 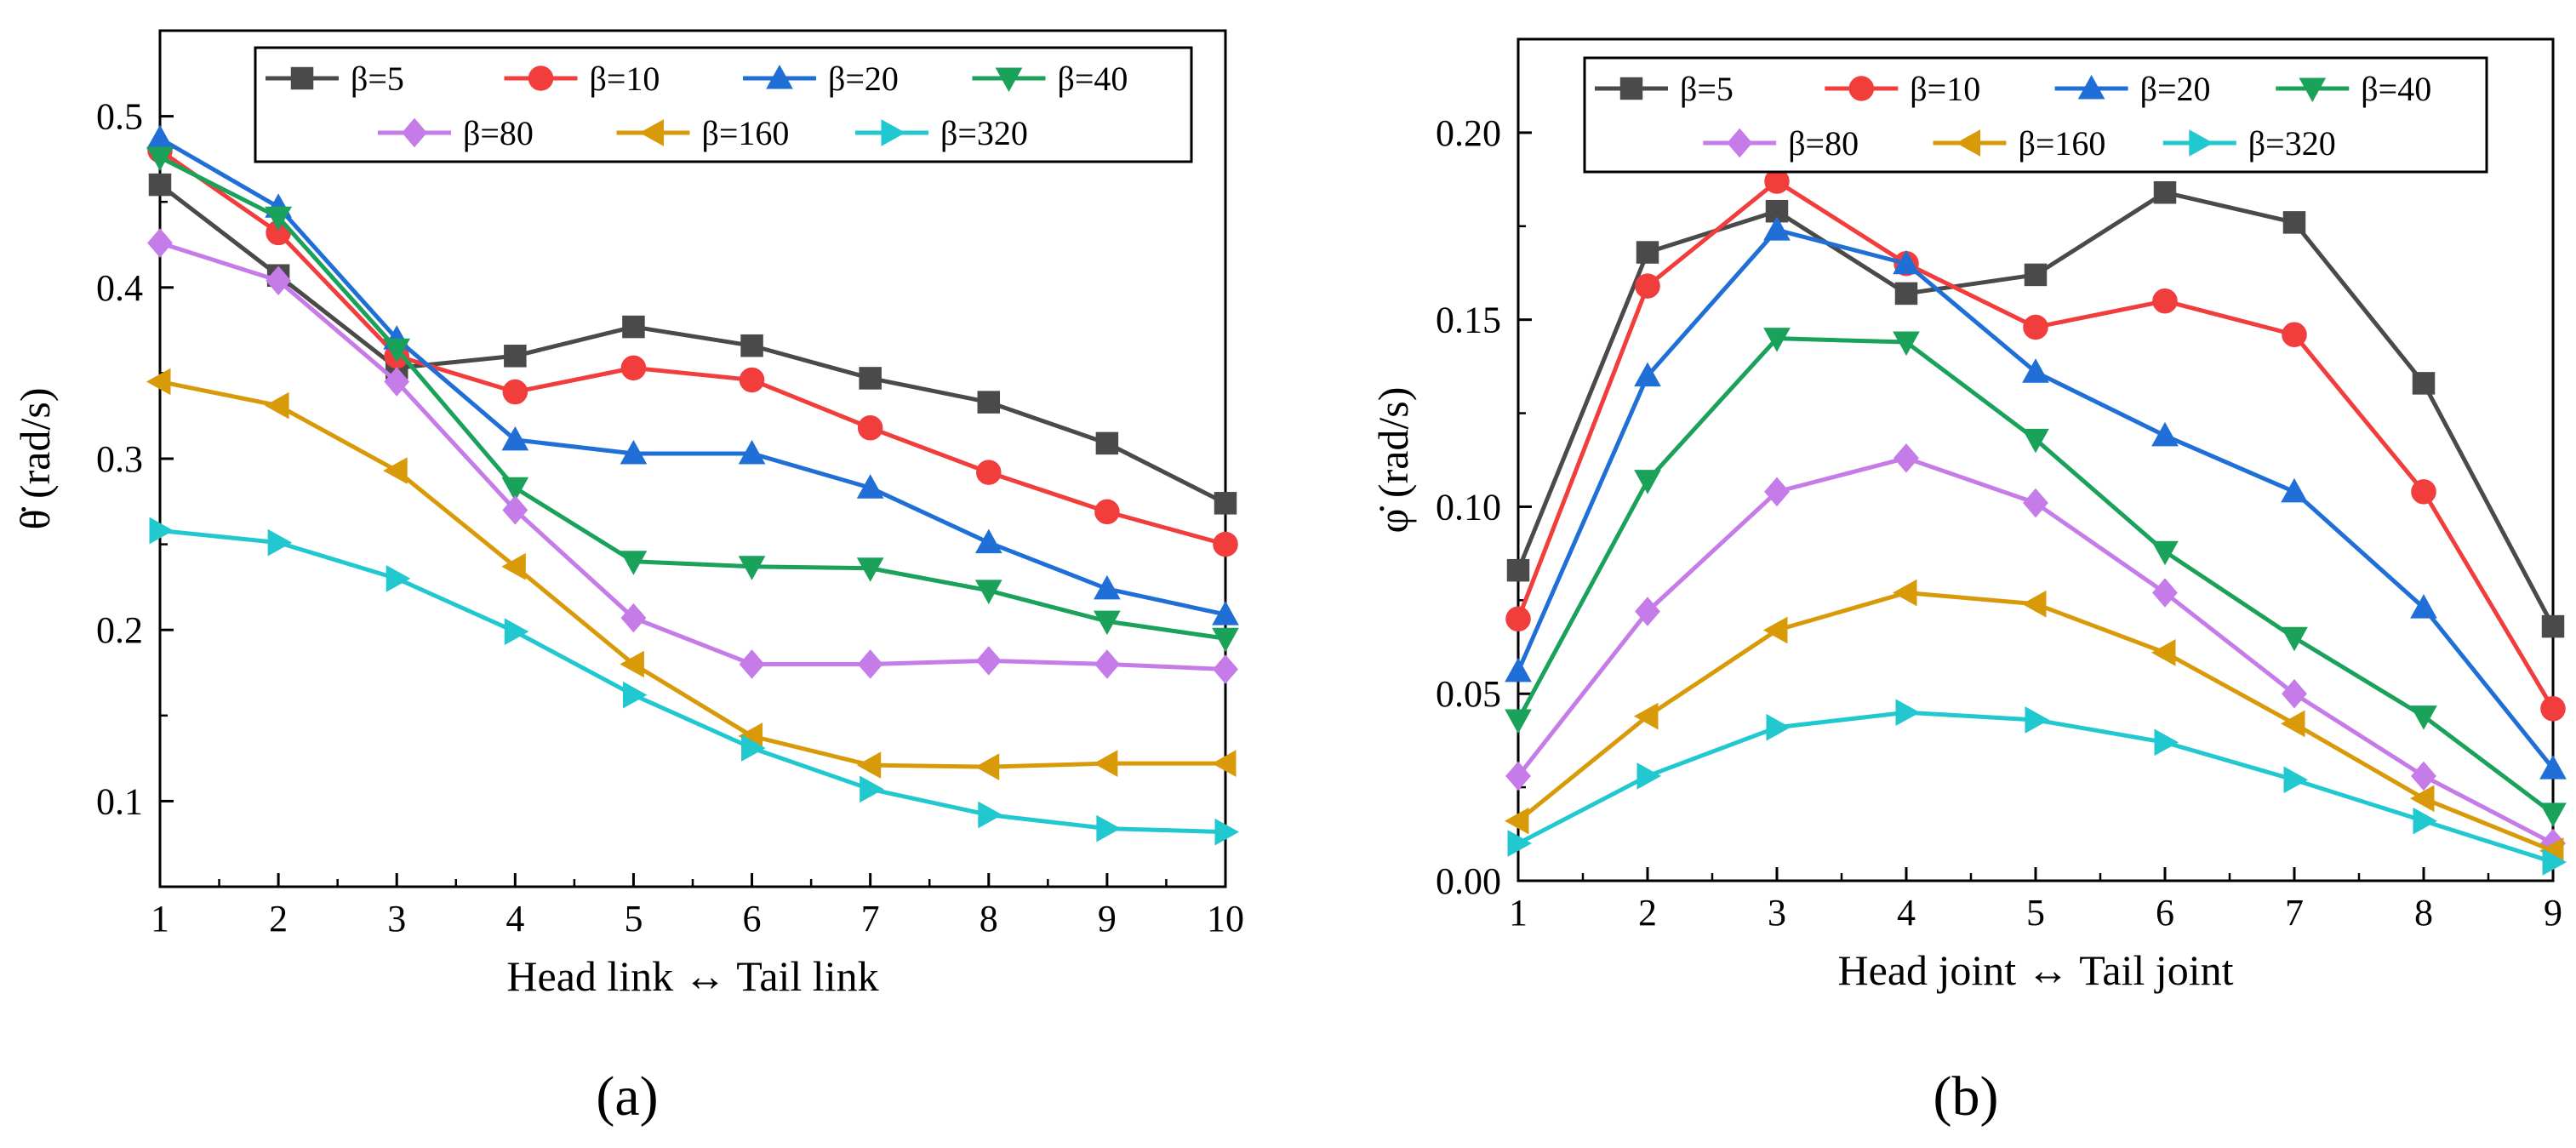 I want to click on y-axis-label: φ̇ (rad/s), so click(x=1393, y=460).